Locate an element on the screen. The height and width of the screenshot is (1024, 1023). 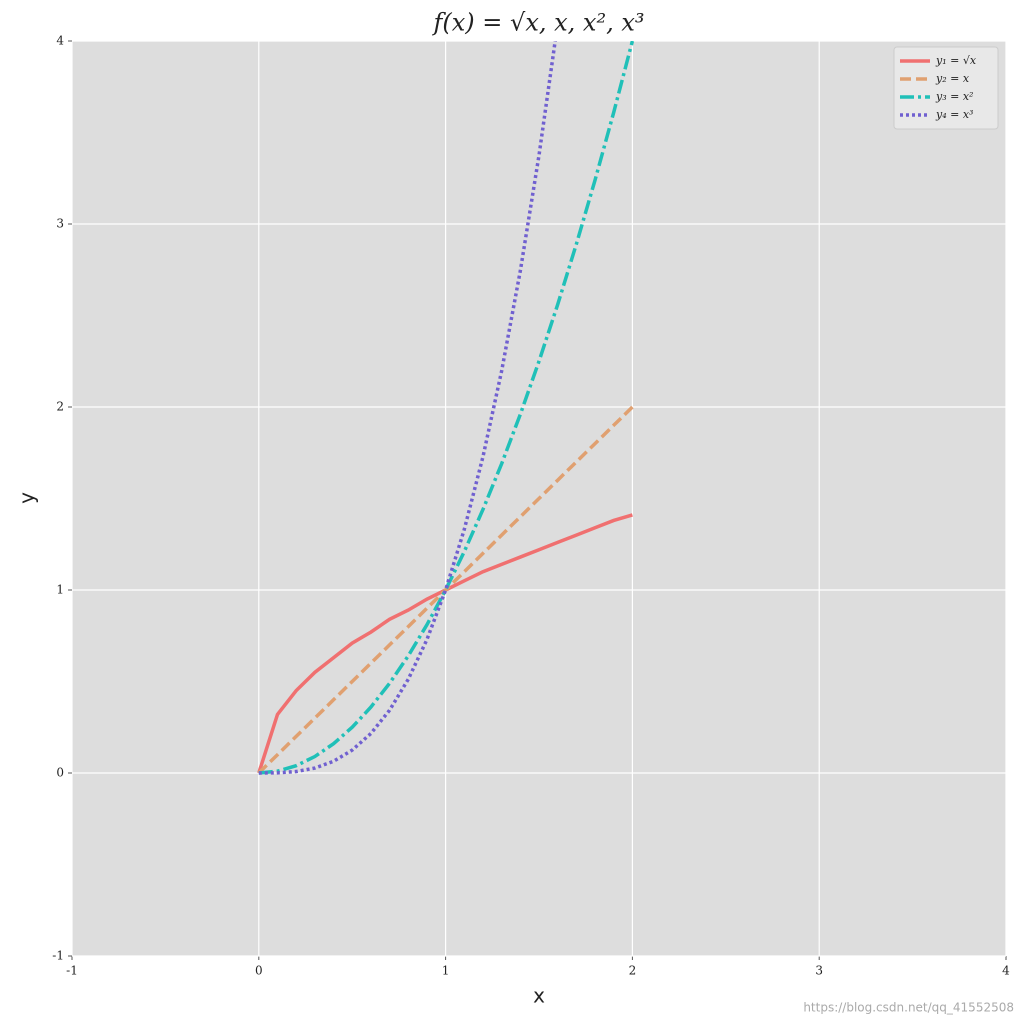
x-tick-label: 4 is located at coordinates (1006, 971).